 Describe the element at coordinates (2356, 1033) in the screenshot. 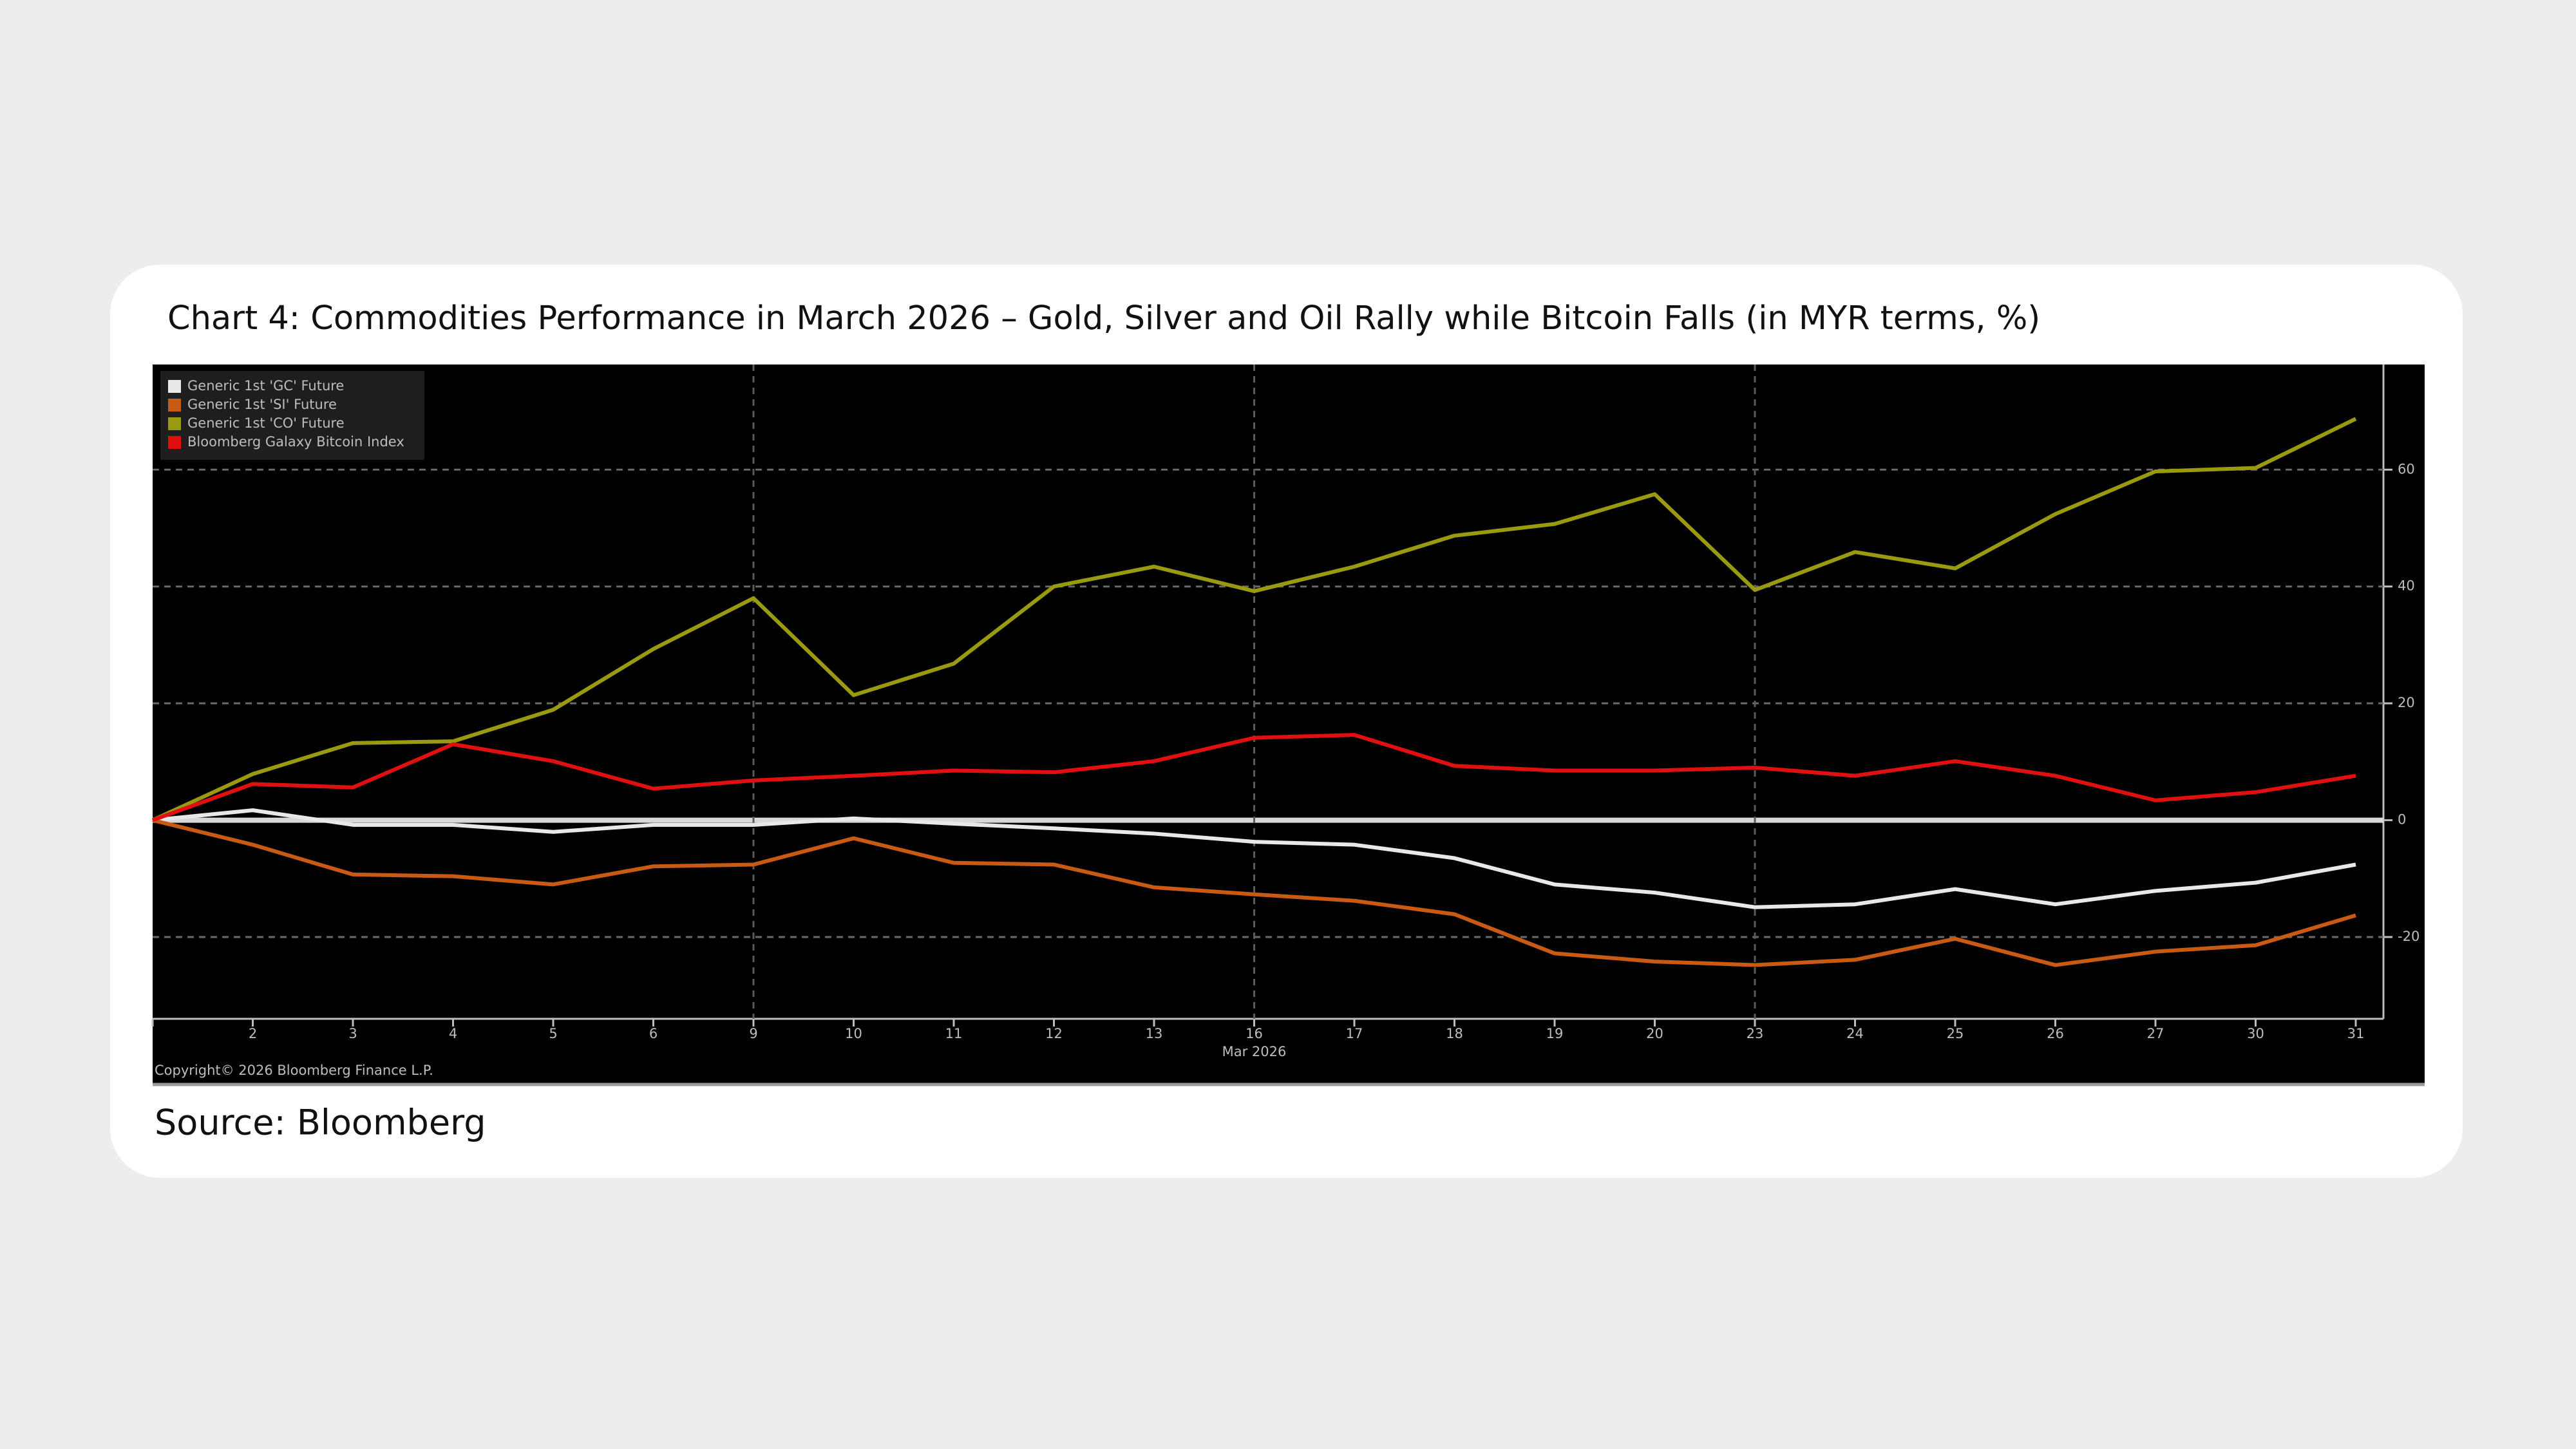

I see `x-tick-label: 31` at that location.